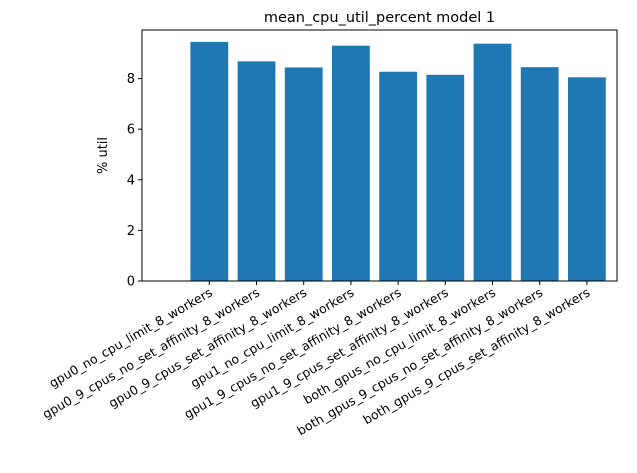 The width and height of the screenshot is (637, 473). What do you see at coordinates (492, 162) in the screenshot?
I see `bar-both_gpus_no_cpu_limit_8_workers` at bounding box center [492, 162].